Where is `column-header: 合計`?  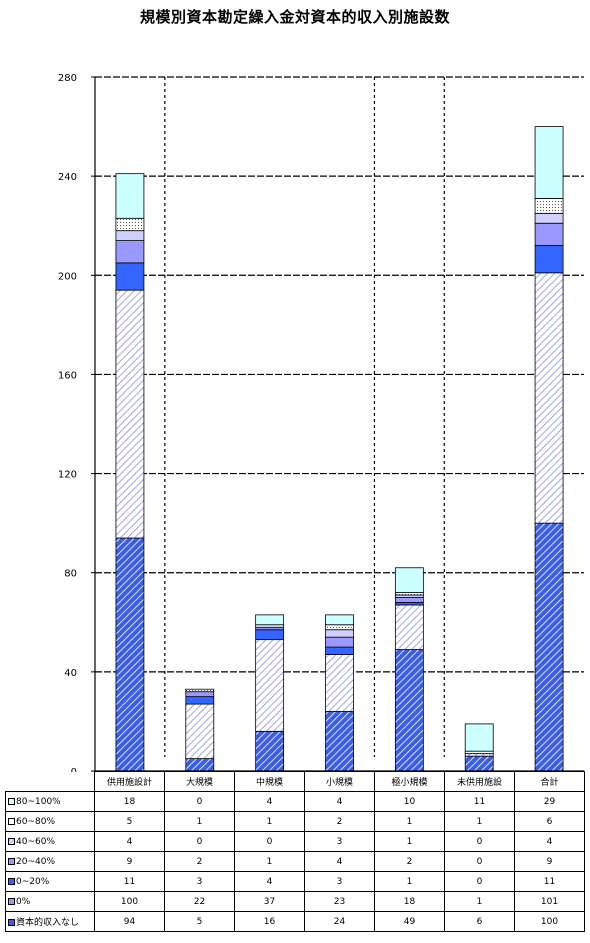
column-header: 合計 is located at coordinates (549, 781).